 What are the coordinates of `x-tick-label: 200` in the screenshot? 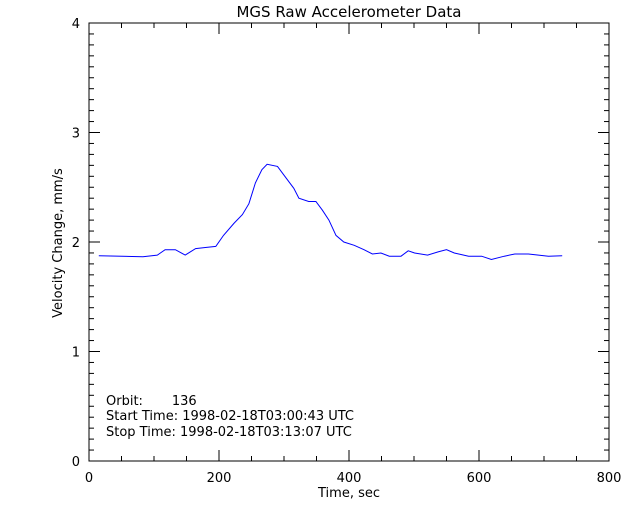 It's located at (219, 478).